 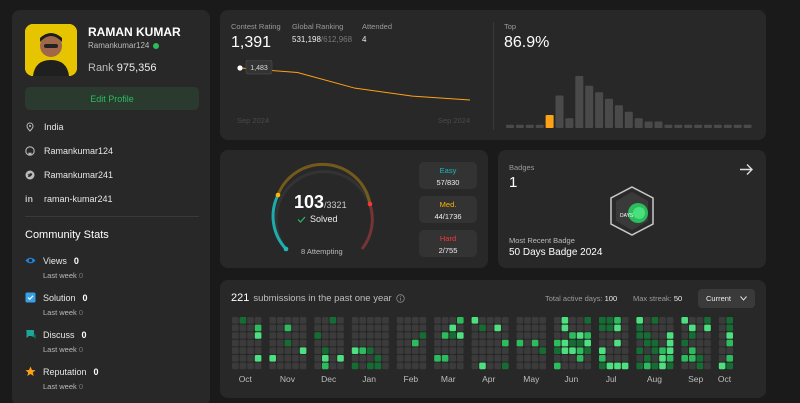 What do you see at coordinates (69, 151) in the screenshot?
I see `github-row: Ramankumar124` at bounding box center [69, 151].